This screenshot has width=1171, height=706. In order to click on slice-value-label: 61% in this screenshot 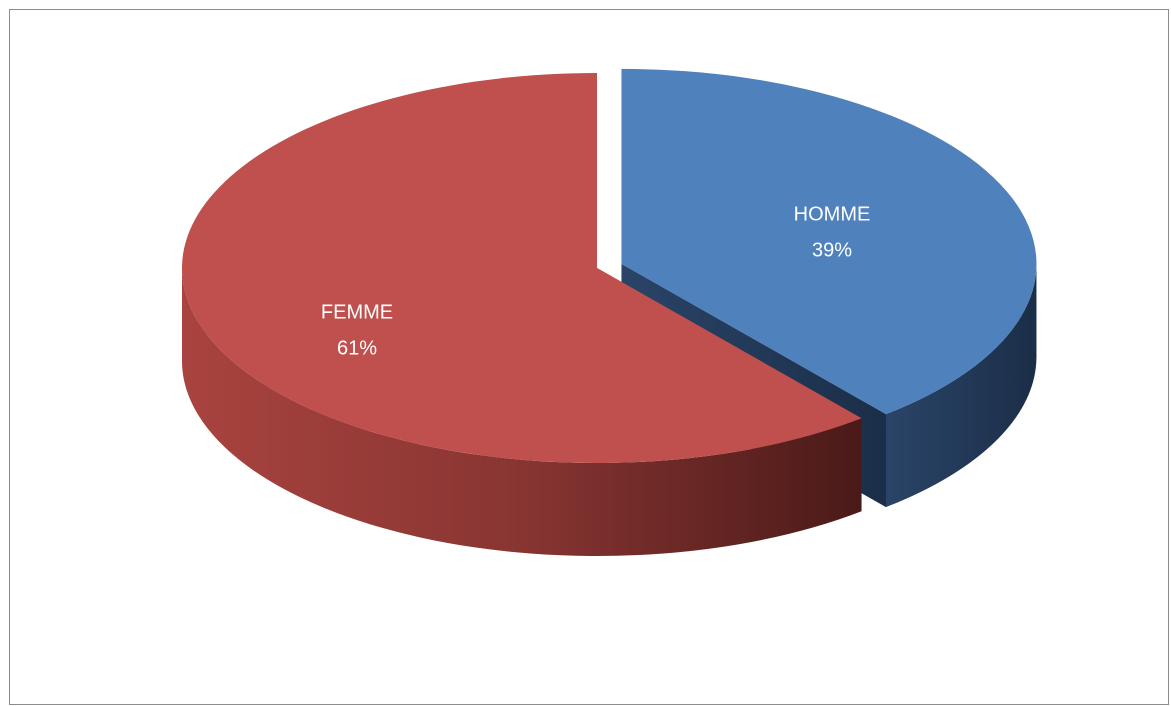, I will do `click(357, 348)`.